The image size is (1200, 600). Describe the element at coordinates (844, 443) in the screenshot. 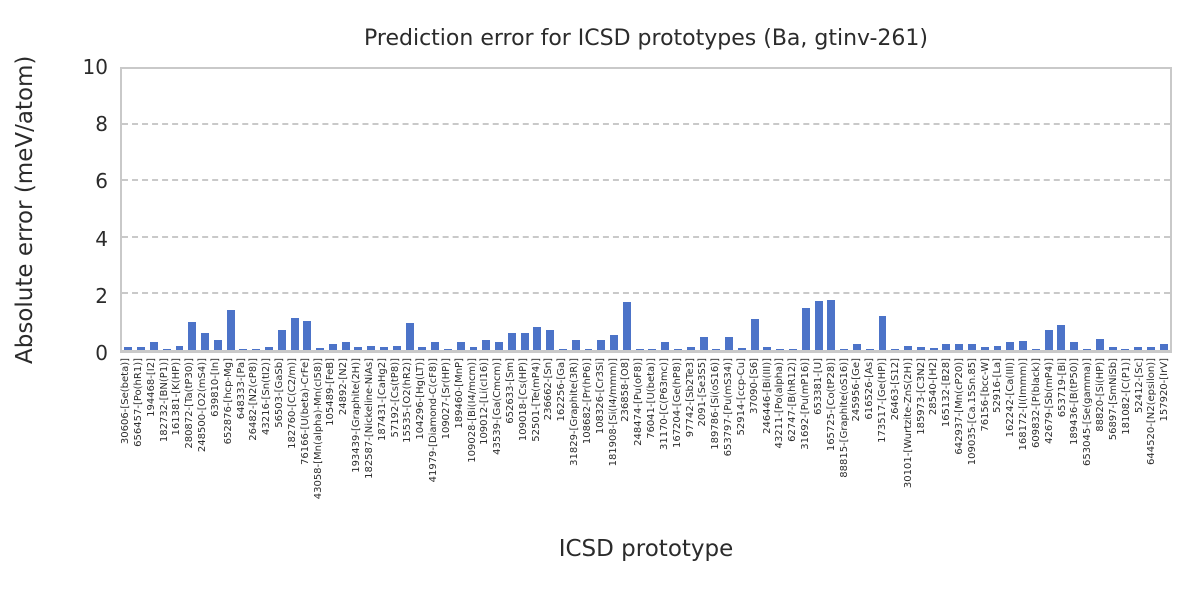

I see `x-tick-slot: 88815-[Graphite(oS16)]` at that location.